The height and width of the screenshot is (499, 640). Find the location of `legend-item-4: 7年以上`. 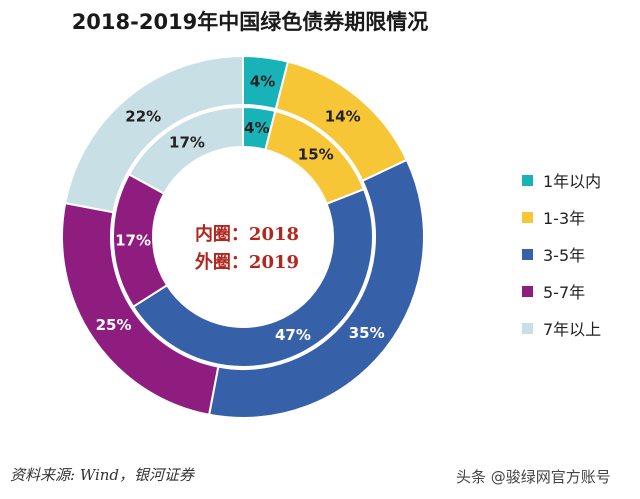

legend-item-4: 7年以上 is located at coordinates (561, 328).